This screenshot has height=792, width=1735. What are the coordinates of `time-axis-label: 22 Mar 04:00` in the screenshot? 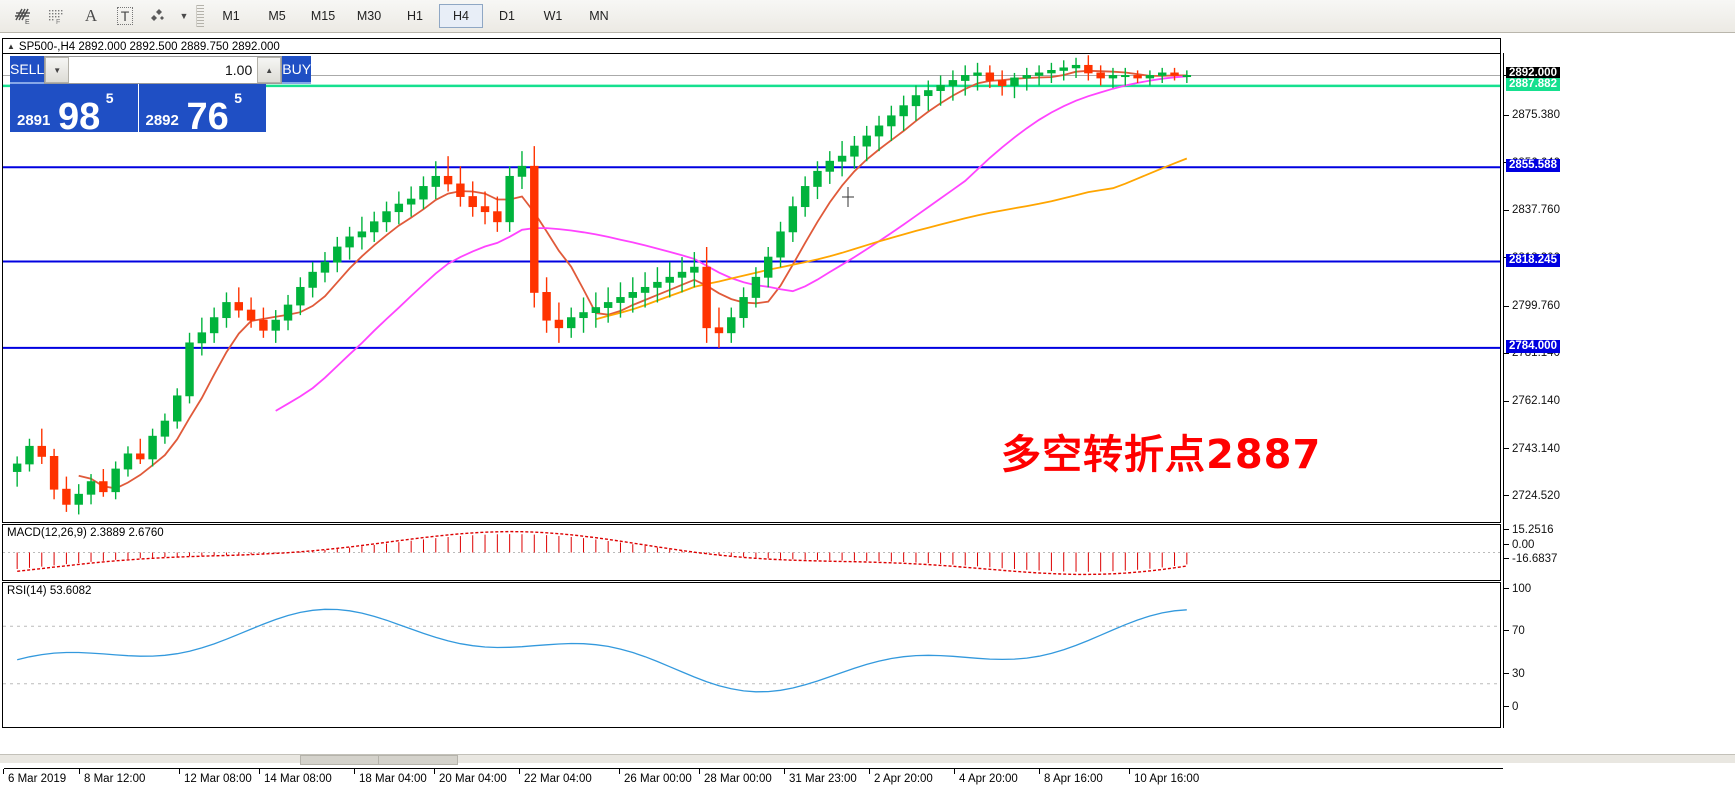 It's located at (555, 777).